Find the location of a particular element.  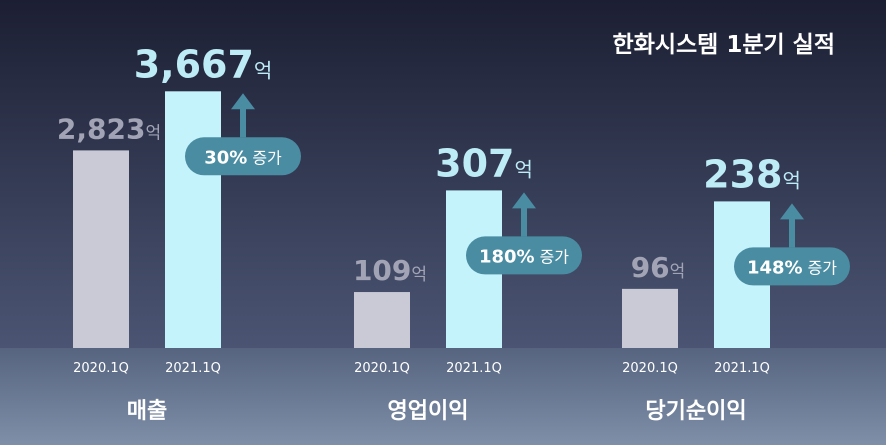

annotation: 30% 증가 is located at coordinates (243, 157).